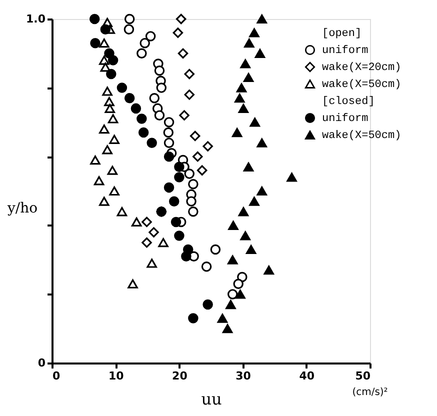 The image size is (437, 416). What do you see at coordinates (363, 376) in the screenshot?
I see `x-tick-label: 50` at bounding box center [363, 376].